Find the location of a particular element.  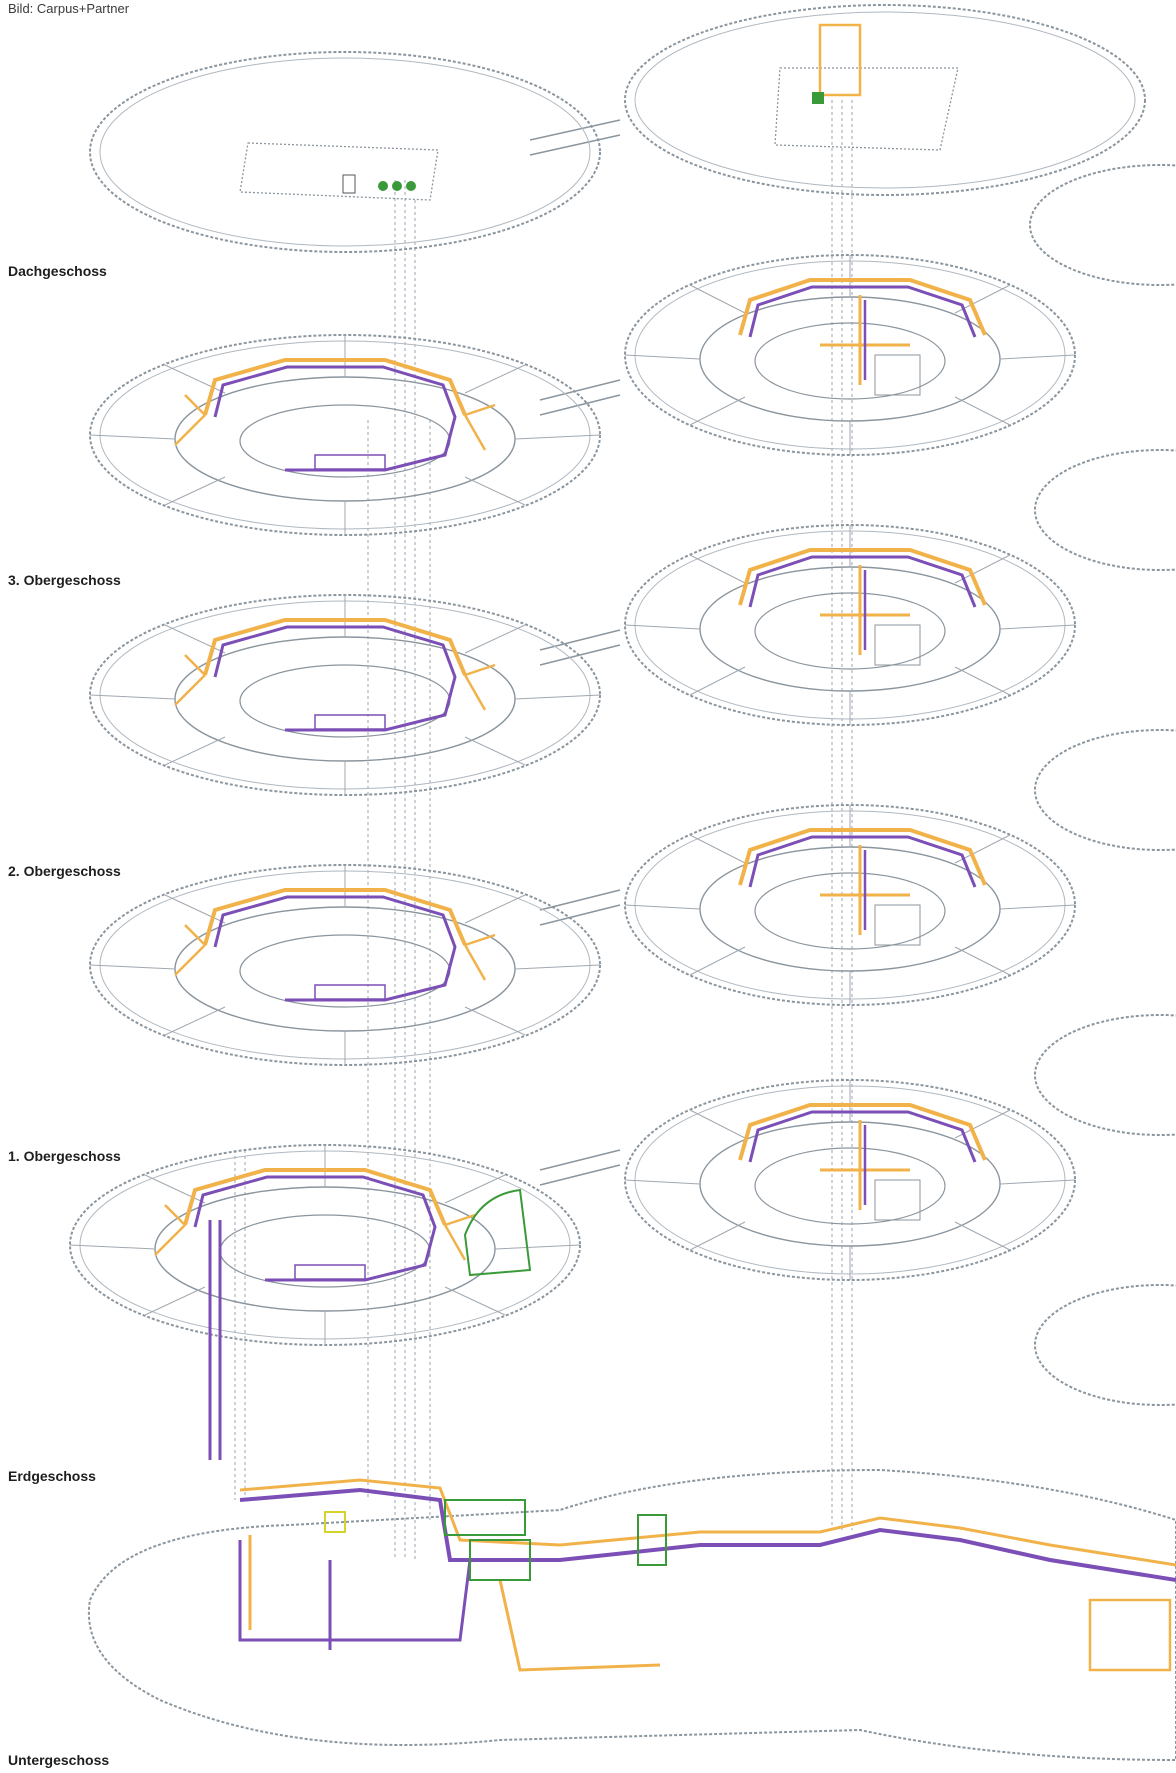

floor-label-3-og: 3. Obergeschoss is located at coordinates (64, 580).